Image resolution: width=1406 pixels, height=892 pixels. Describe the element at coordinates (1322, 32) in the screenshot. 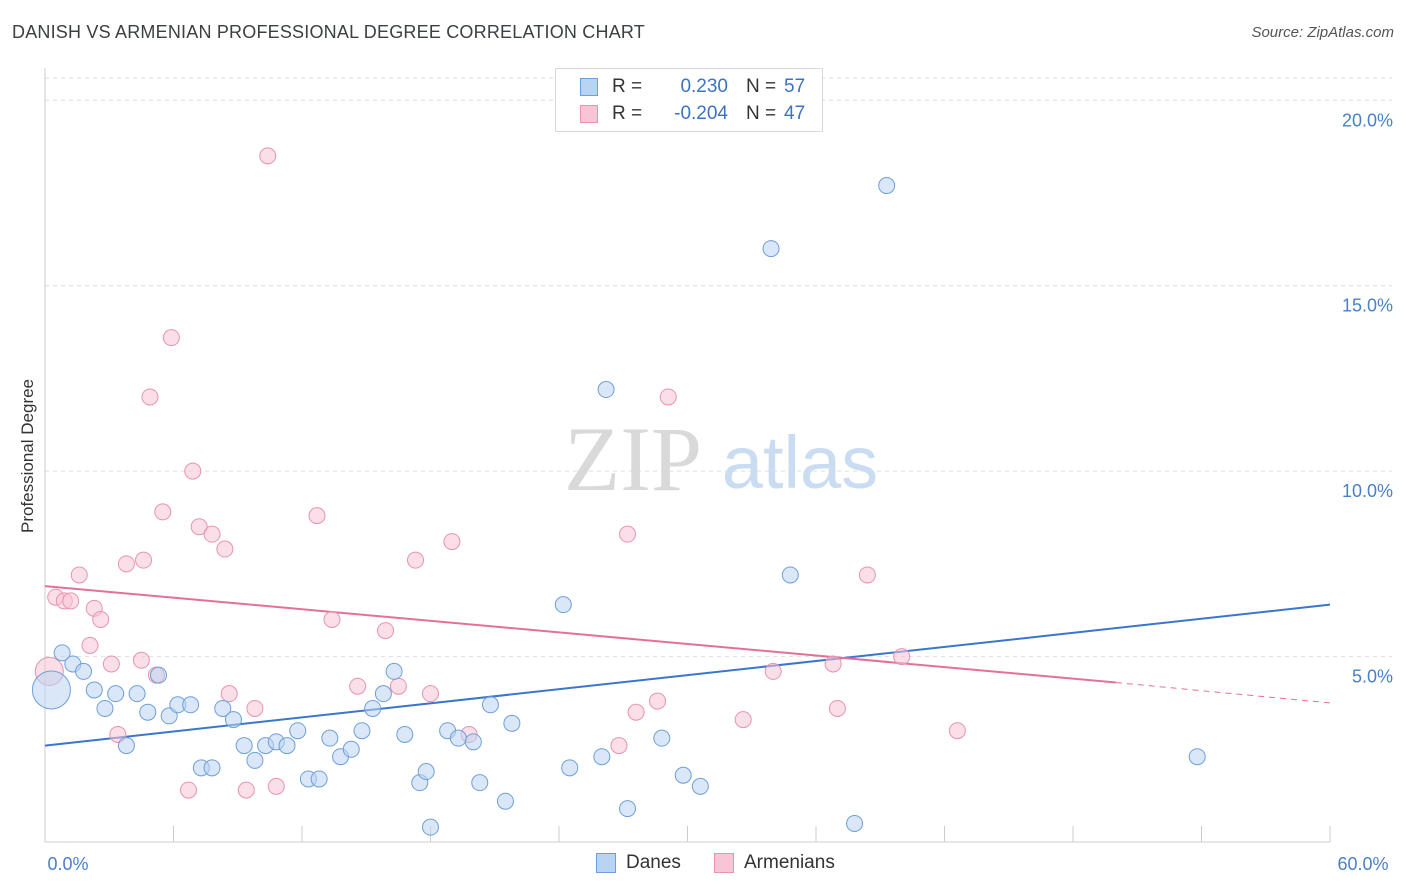

I see `source-label: Source: ZipAtlas.com` at that location.